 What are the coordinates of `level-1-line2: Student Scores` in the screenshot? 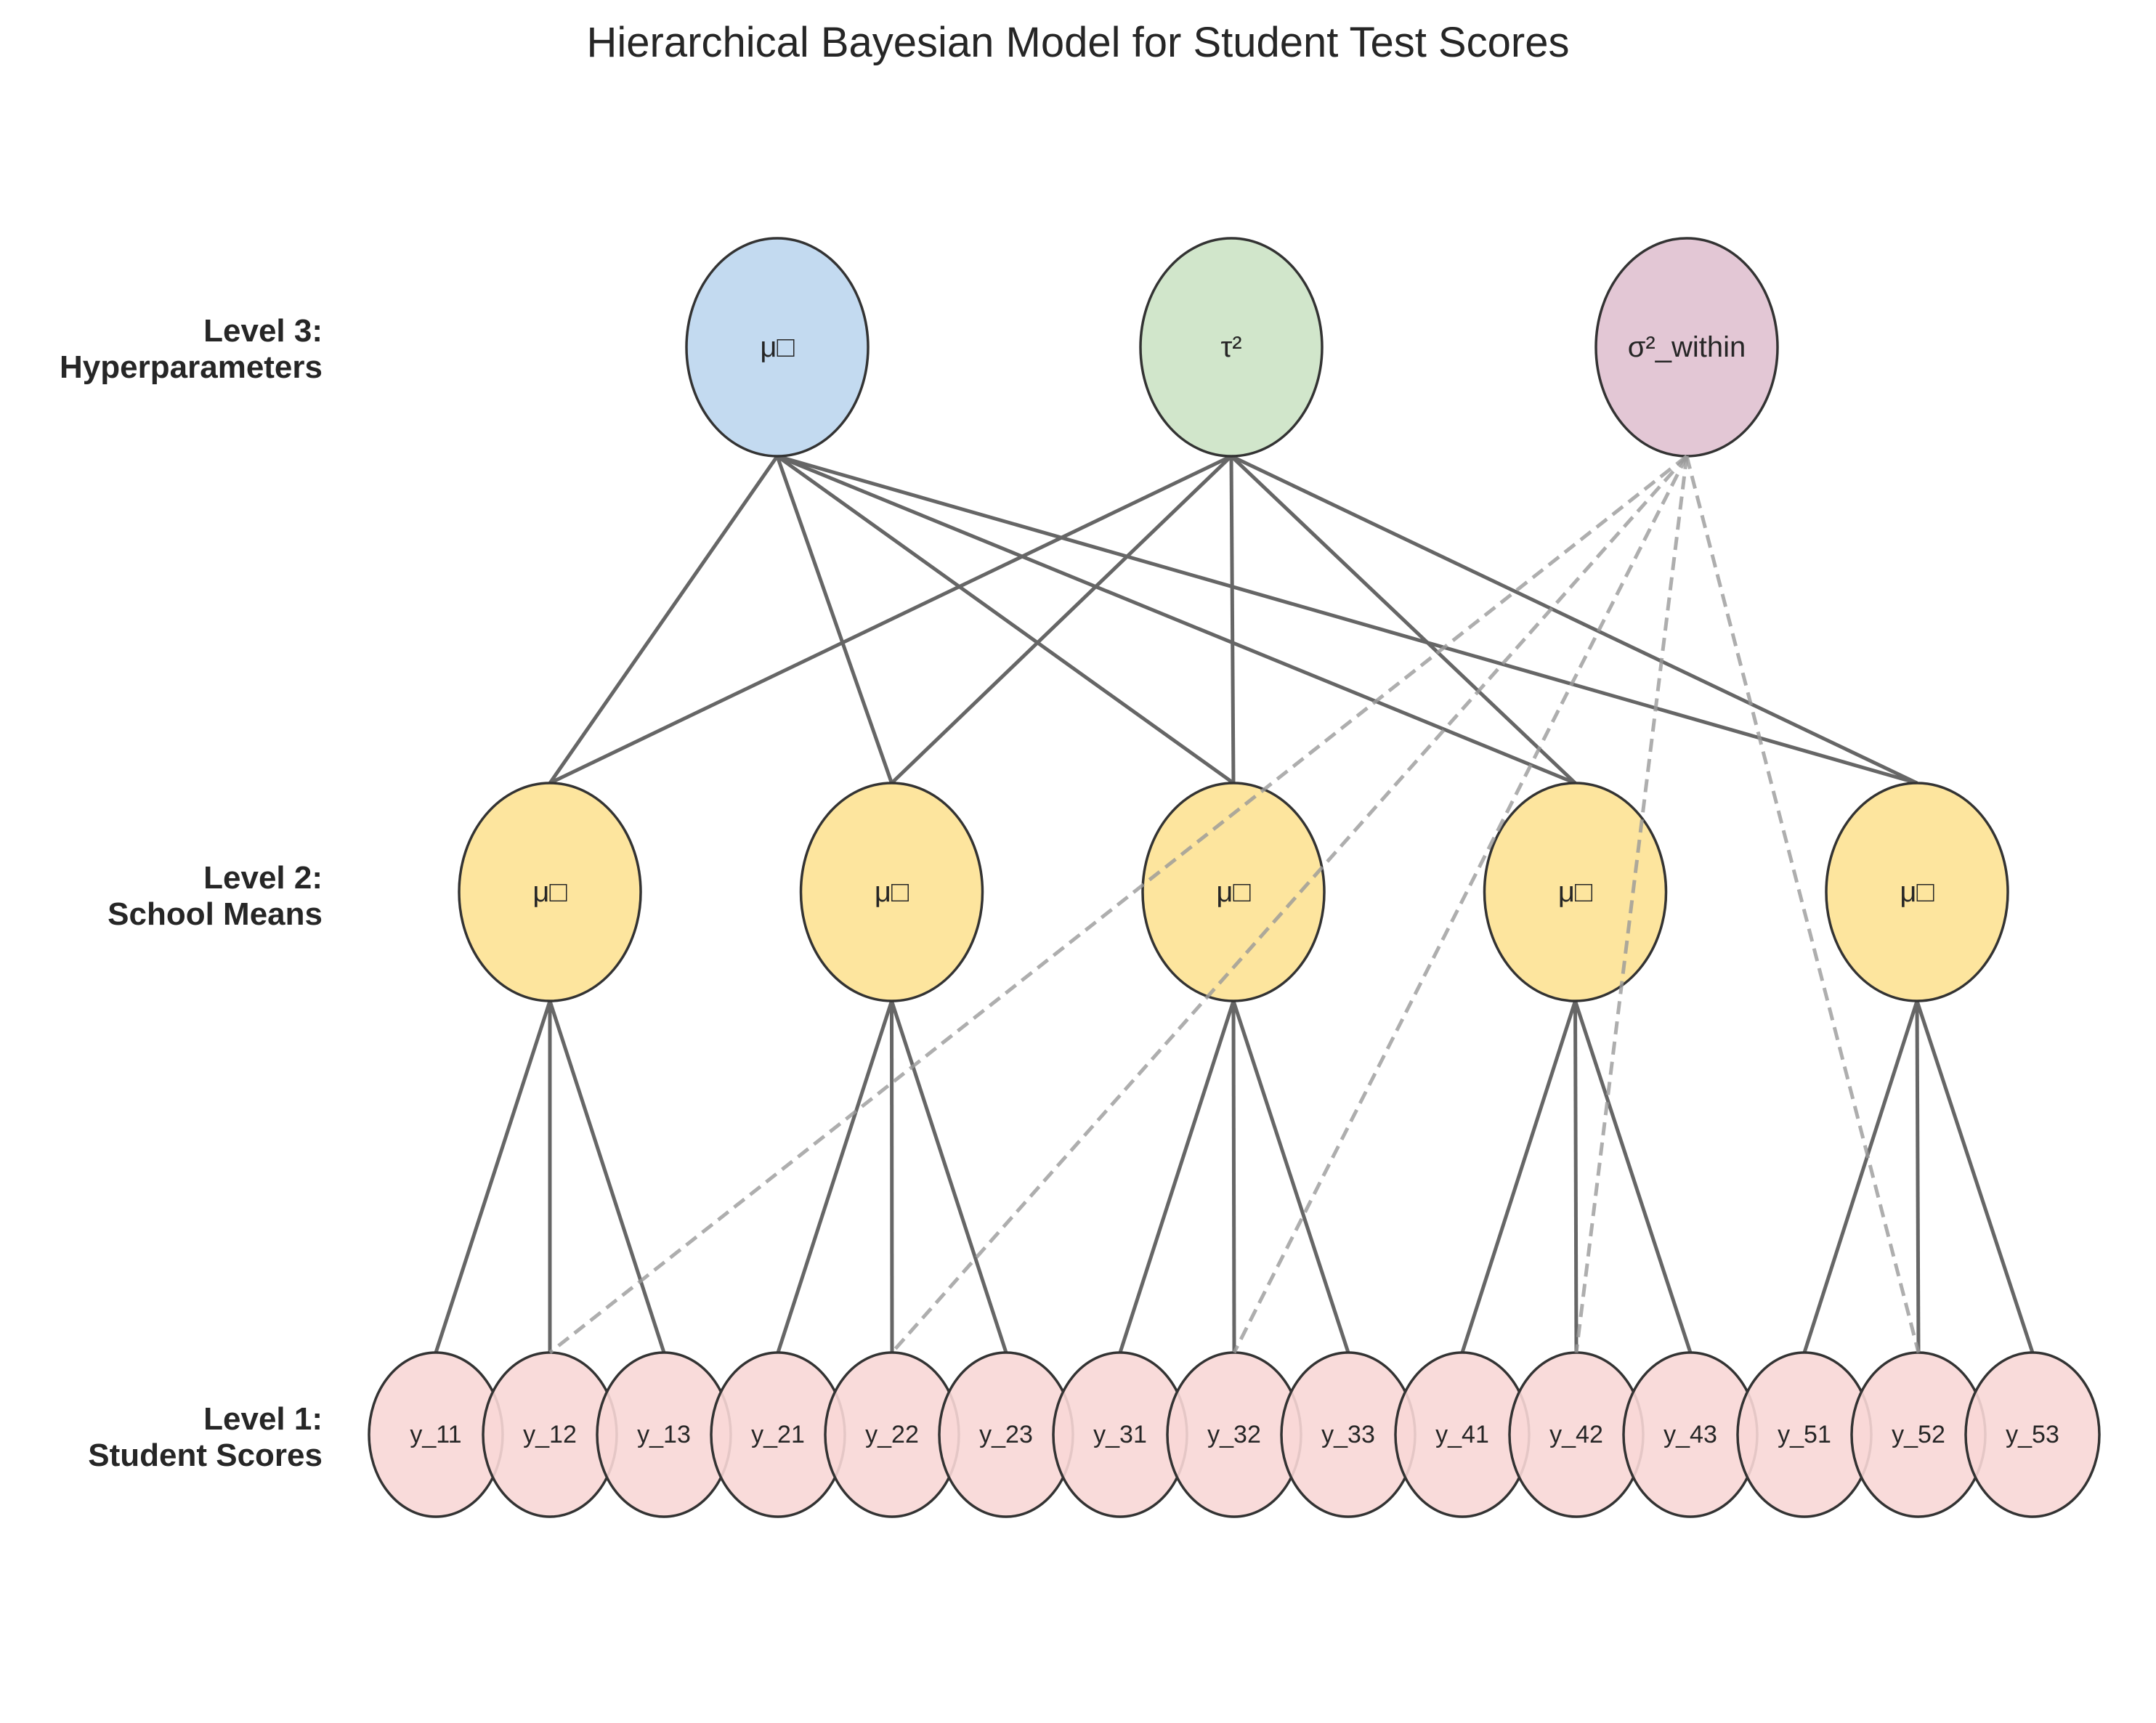 It's located at (205, 1455).